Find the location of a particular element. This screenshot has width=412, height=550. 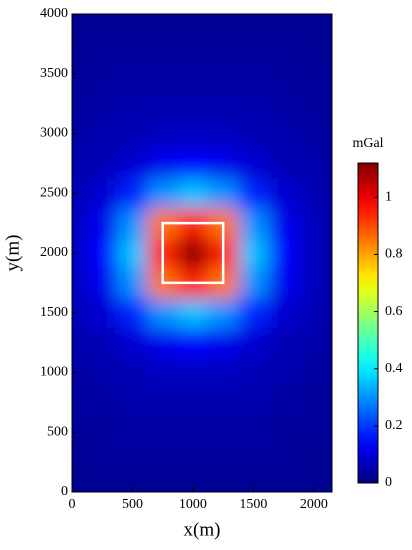

colorbar-tick-label: 1 is located at coordinates (388, 197).